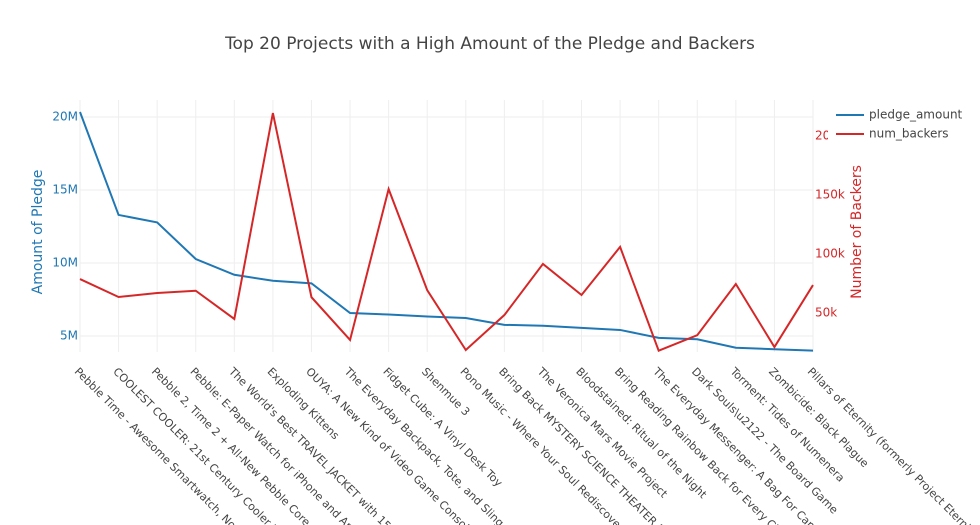 This screenshot has height=525, width=980. I want to click on x-tick-label: Exploding Kittens, so click(303, 403).